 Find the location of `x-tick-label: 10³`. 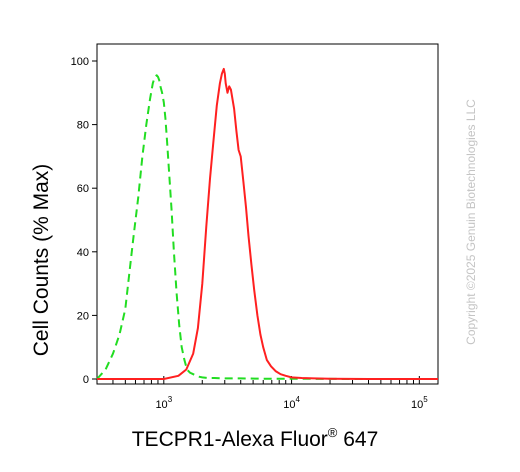

x-tick-label: 10³ is located at coordinates (163, 403).